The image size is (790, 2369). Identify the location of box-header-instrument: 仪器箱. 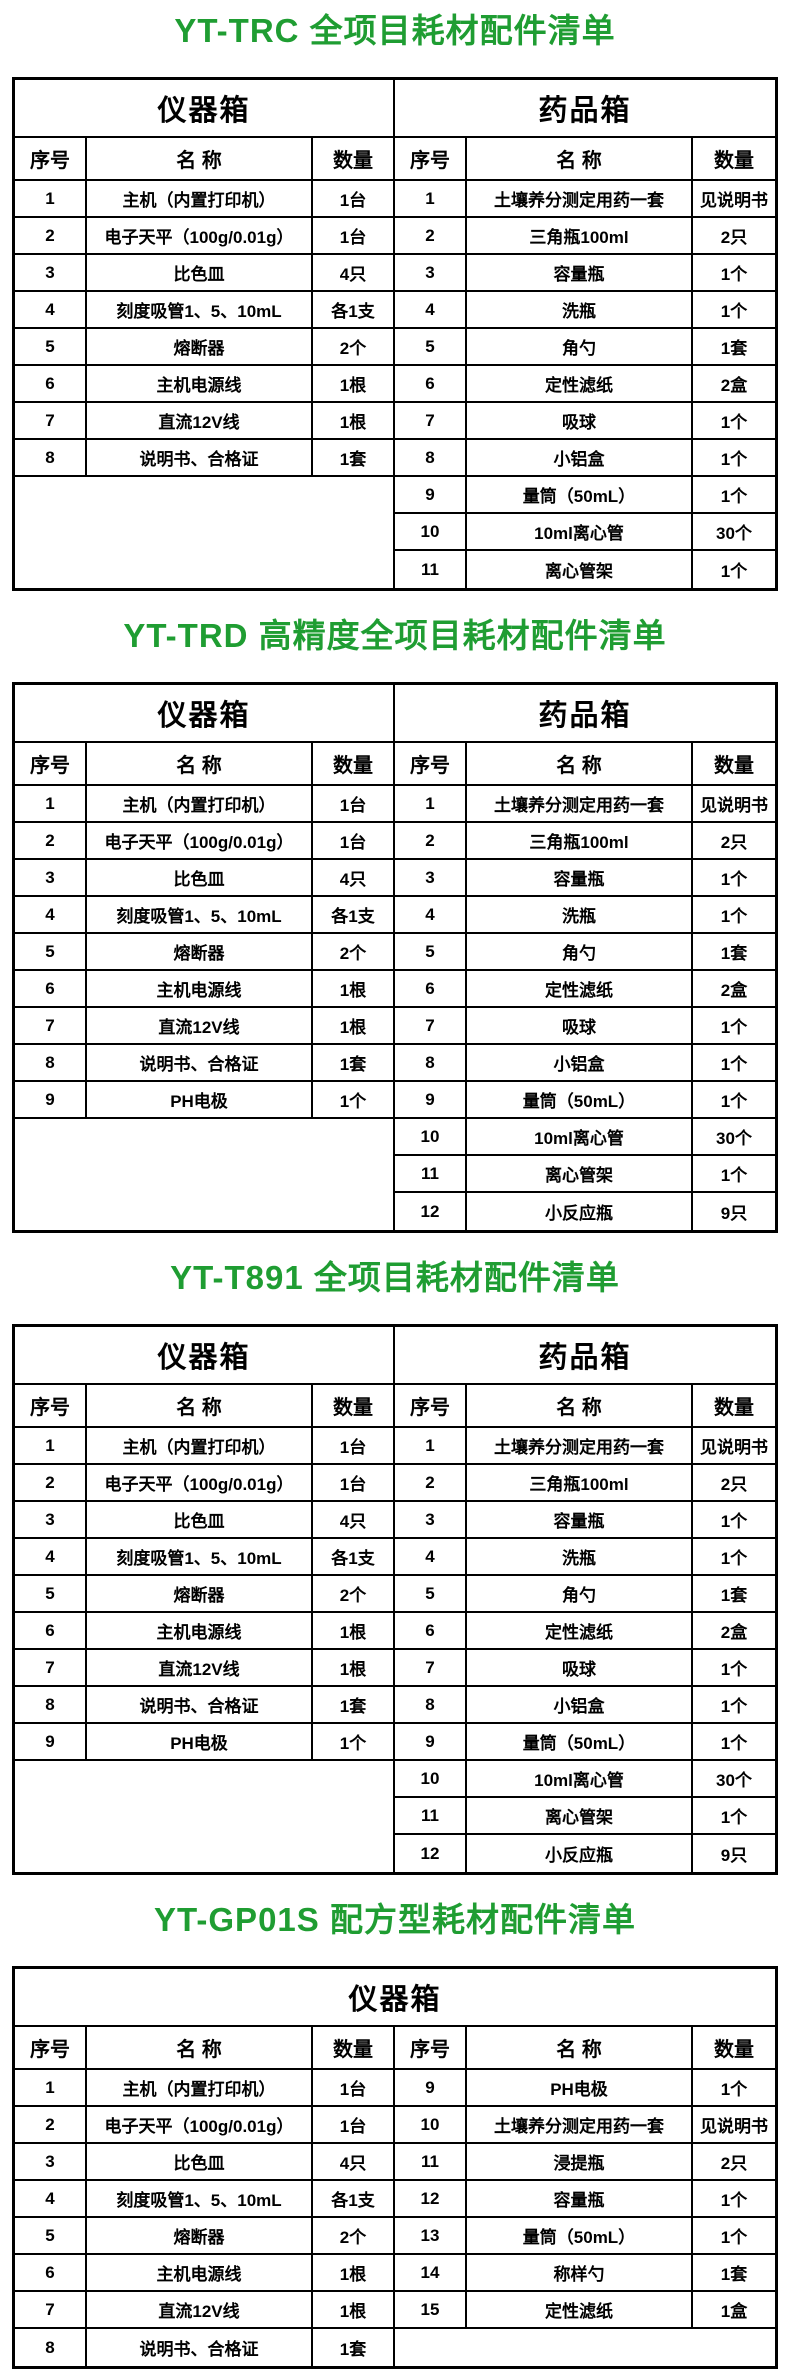
(205, 109).